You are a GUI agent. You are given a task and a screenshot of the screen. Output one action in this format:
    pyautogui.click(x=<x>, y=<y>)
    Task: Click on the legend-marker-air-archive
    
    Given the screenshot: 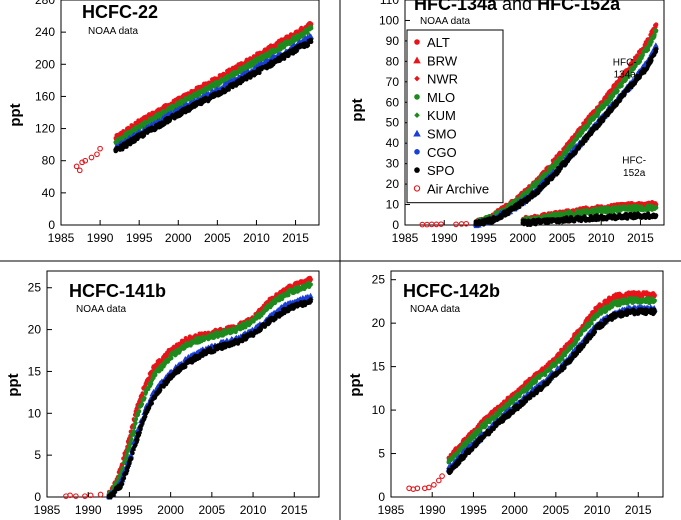 What is the action you would take?
    pyautogui.click(x=417, y=188)
    